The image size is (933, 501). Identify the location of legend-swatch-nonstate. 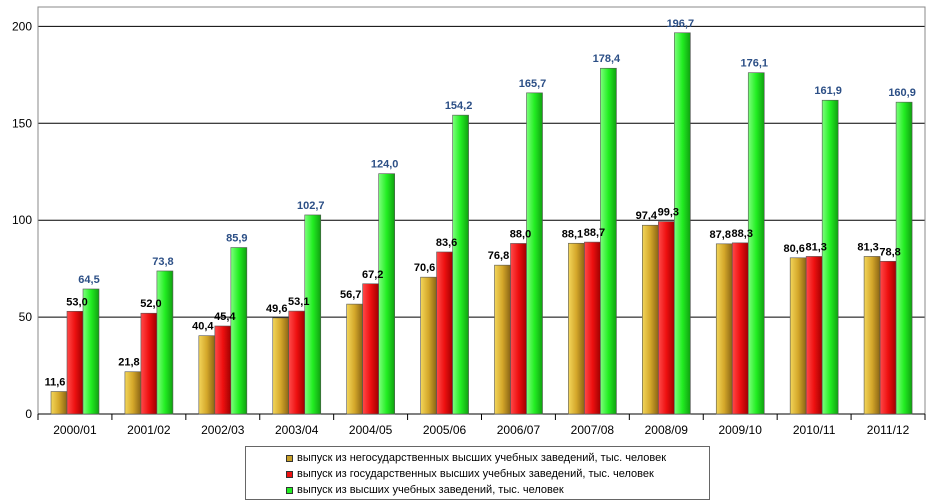
(289, 458).